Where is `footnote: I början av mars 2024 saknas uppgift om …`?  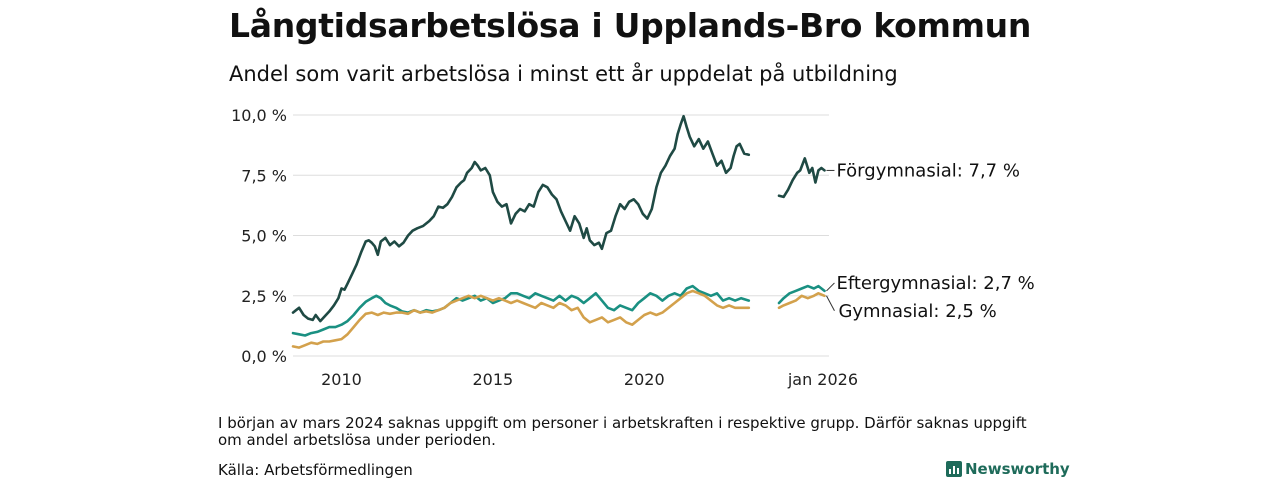 footnote: I början av mars 2024 saknas uppgift om … is located at coordinates (622, 431).